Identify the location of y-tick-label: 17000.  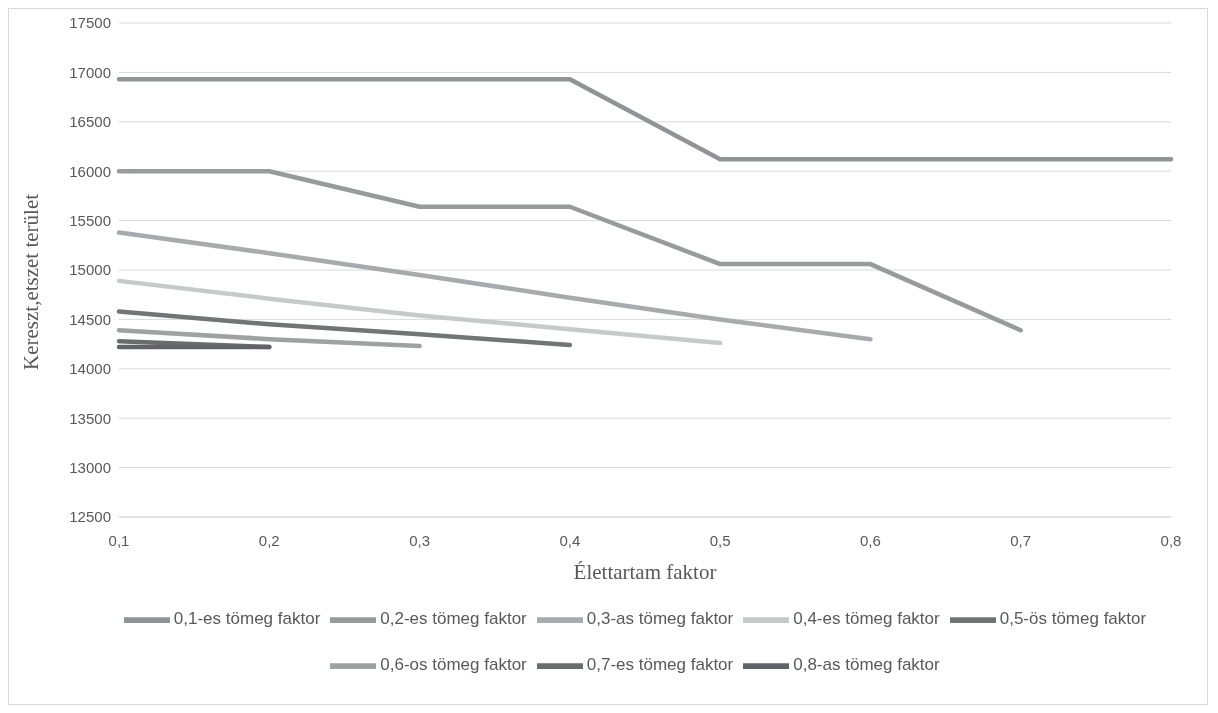
(90, 72).